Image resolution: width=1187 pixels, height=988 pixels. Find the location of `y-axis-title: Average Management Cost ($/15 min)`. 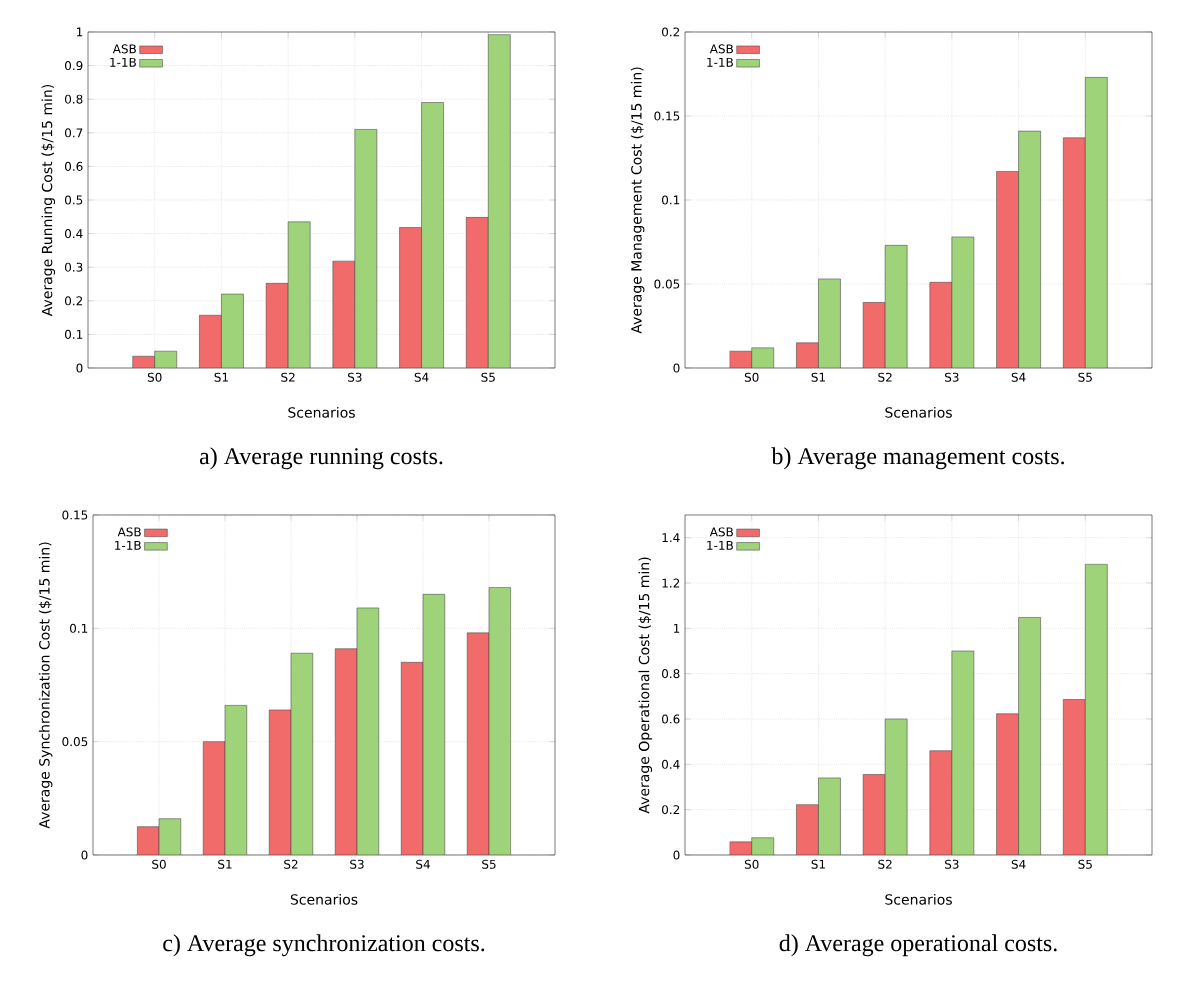

y-axis-title: Average Management Cost ($/15 min) is located at coordinates (637, 200).